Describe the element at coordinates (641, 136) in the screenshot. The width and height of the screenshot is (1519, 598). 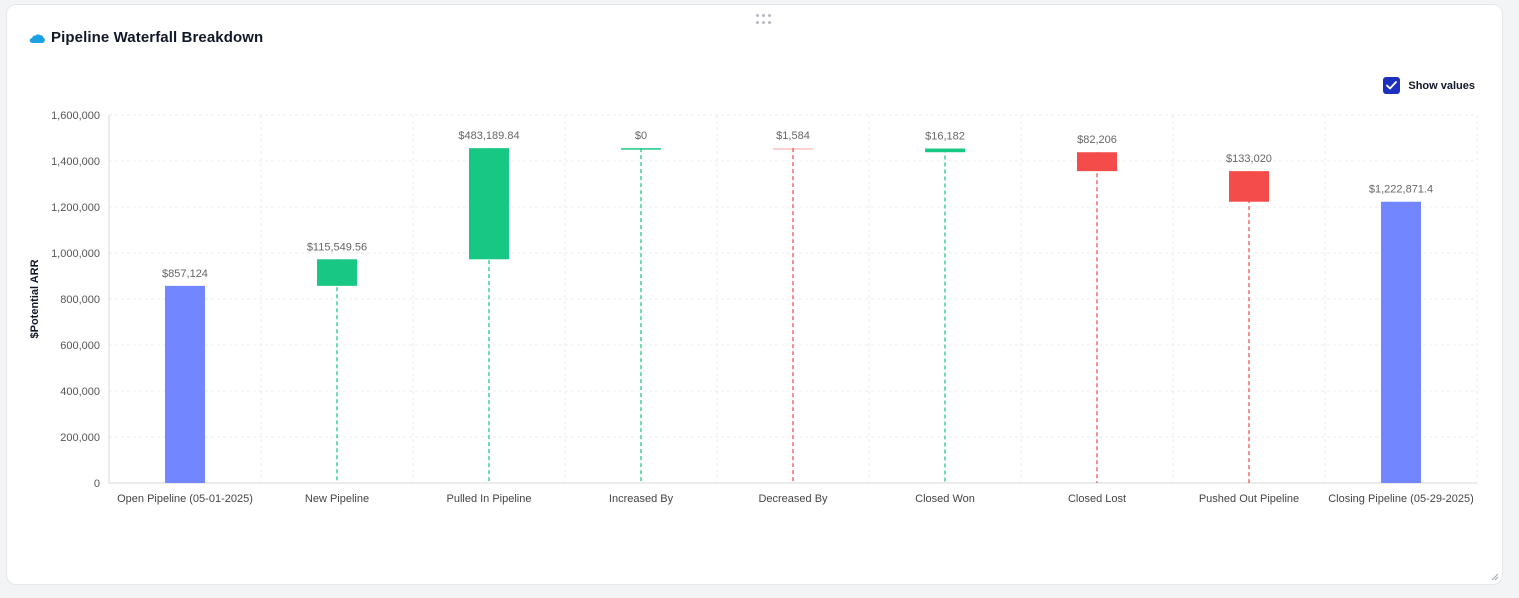
I see `data-value-label: $0` at that location.